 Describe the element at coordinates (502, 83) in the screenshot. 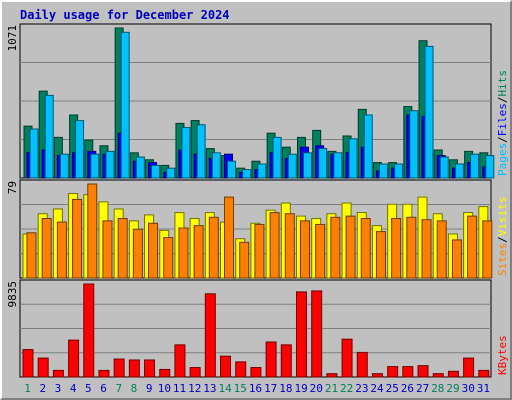

I see `legend-hits: Hits` at that location.